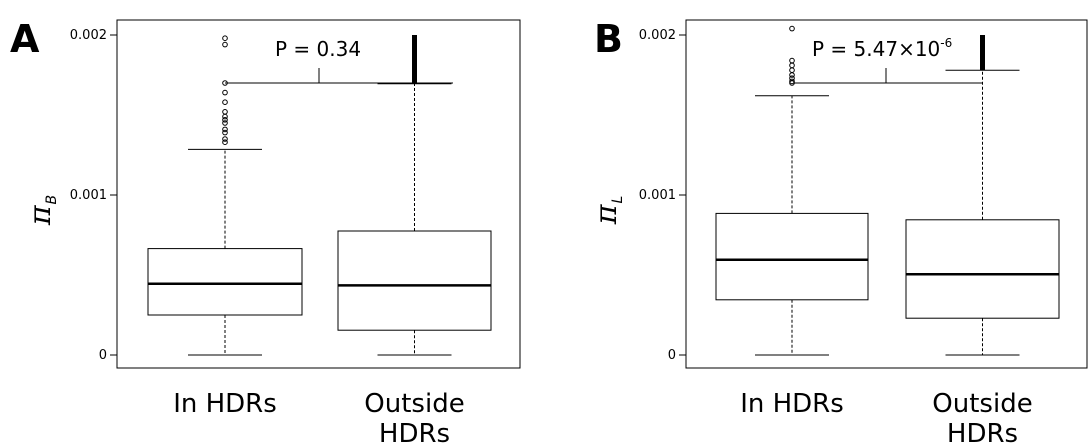 The width and height of the screenshot is (1089, 448). Describe the element at coordinates (607, 211) in the screenshot. I see `y-axis-label: πL` at that location.